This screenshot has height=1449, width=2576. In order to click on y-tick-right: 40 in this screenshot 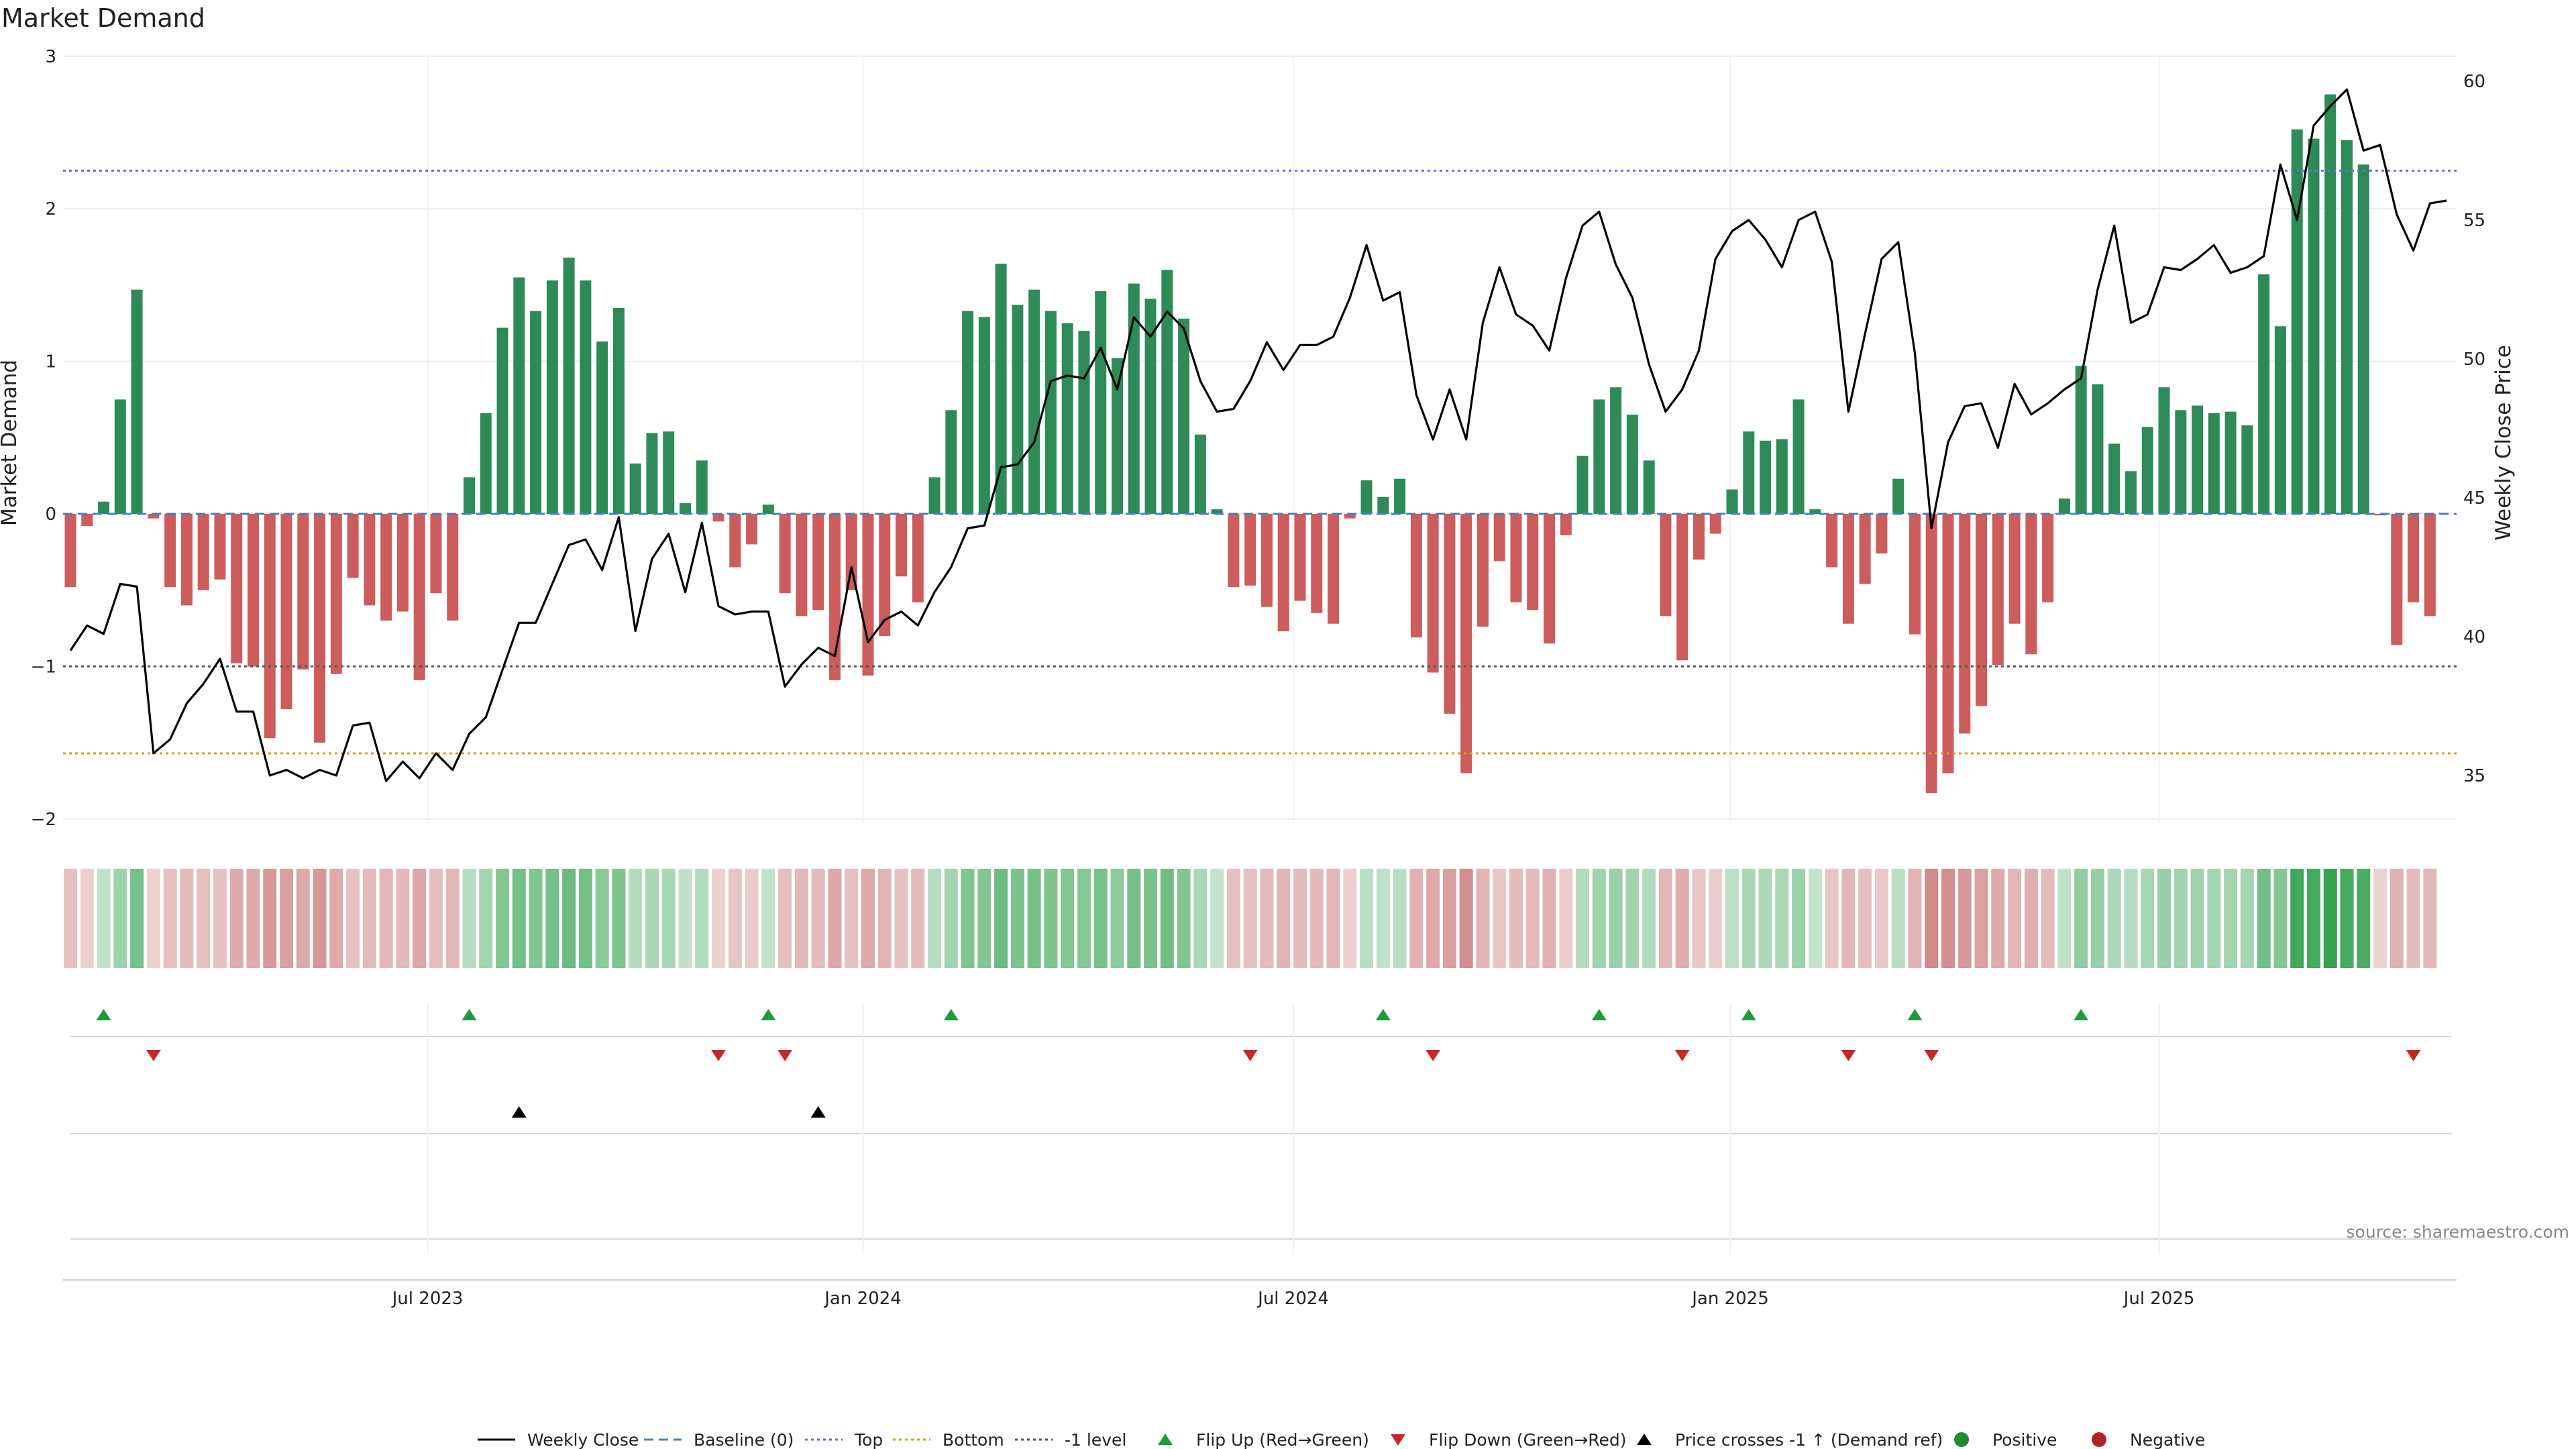, I will do `click(2474, 637)`.